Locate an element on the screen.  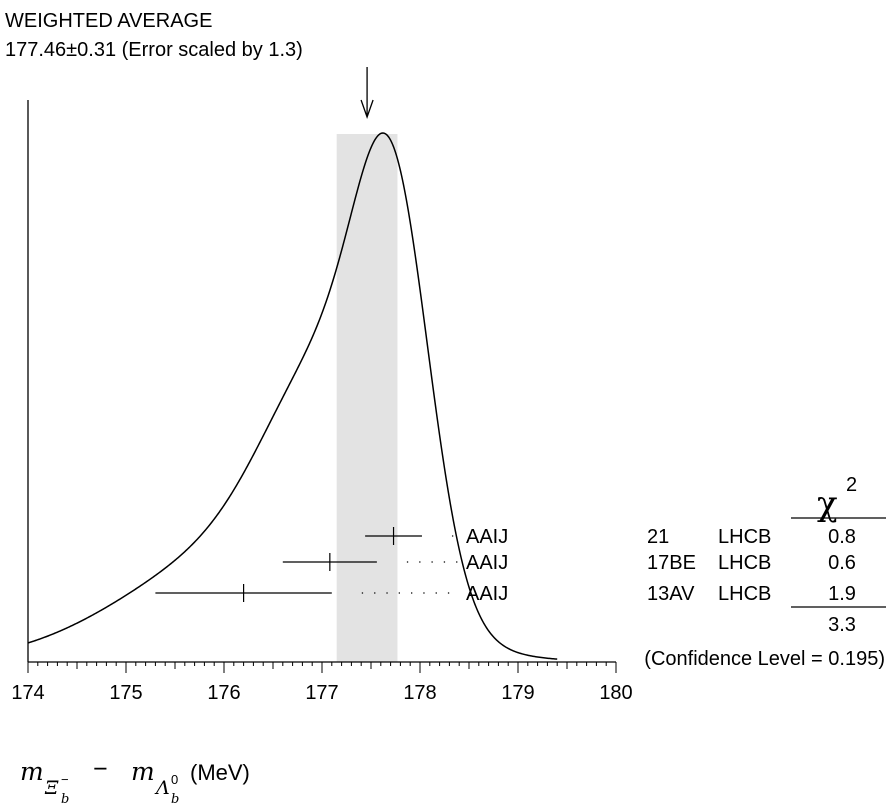
chi2-total: 3.3 is located at coordinates (842, 625).